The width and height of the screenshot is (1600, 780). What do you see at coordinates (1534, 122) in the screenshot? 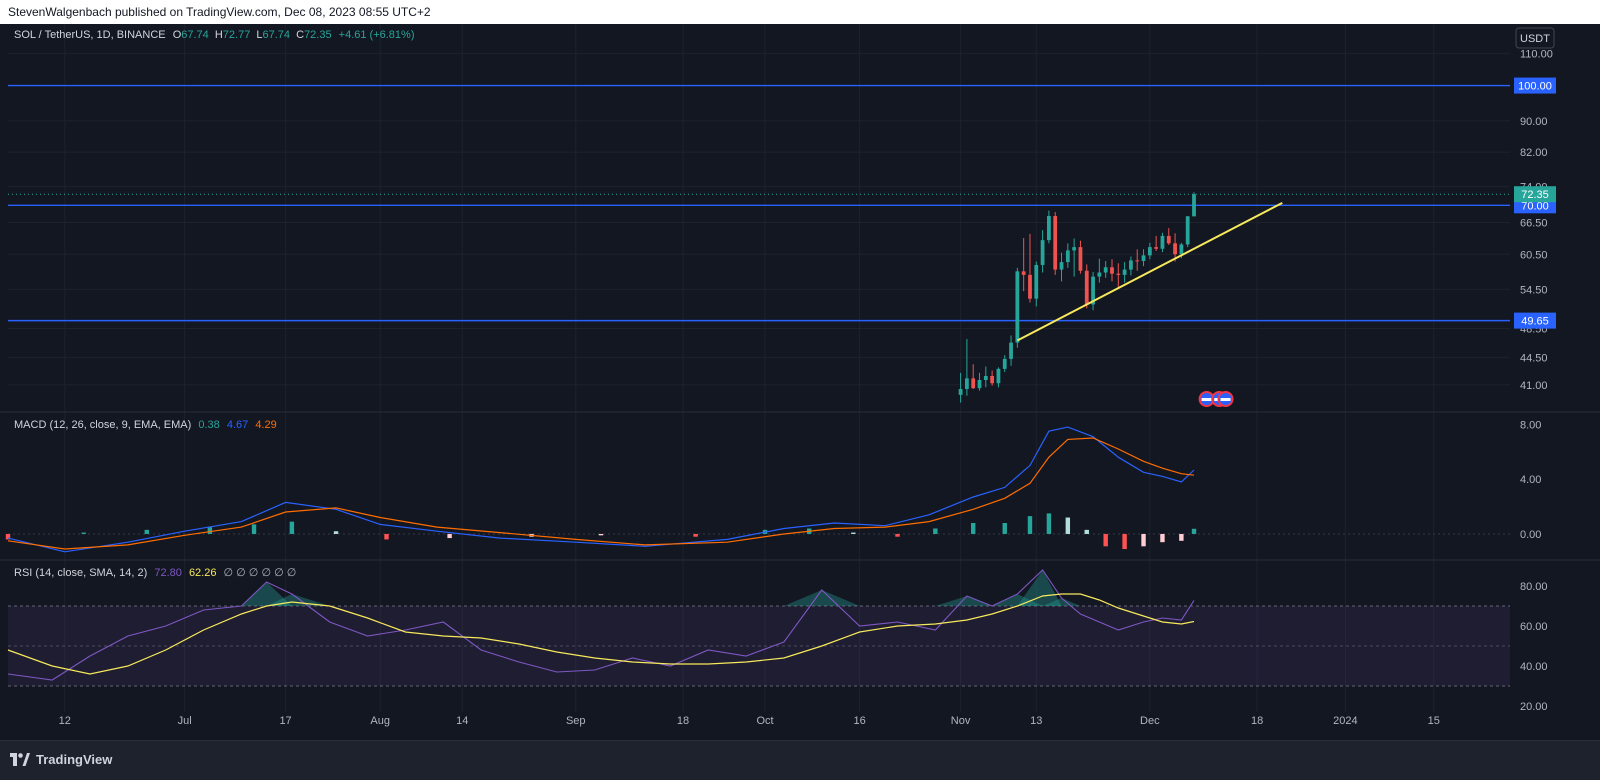
I see `price-axis-tick: 90.00` at bounding box center [1534, 122].